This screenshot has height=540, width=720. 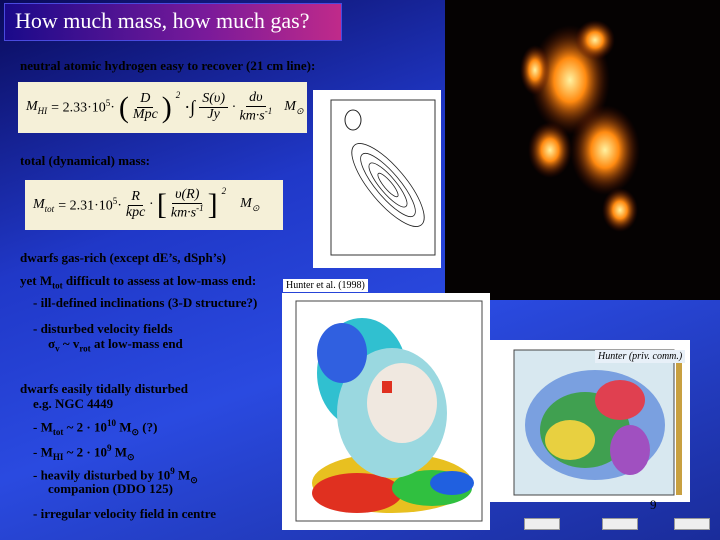 I want to click on text-line: - Mtot ~ 2 · 1010 M⊙ (?), so click(x=95, y=428).